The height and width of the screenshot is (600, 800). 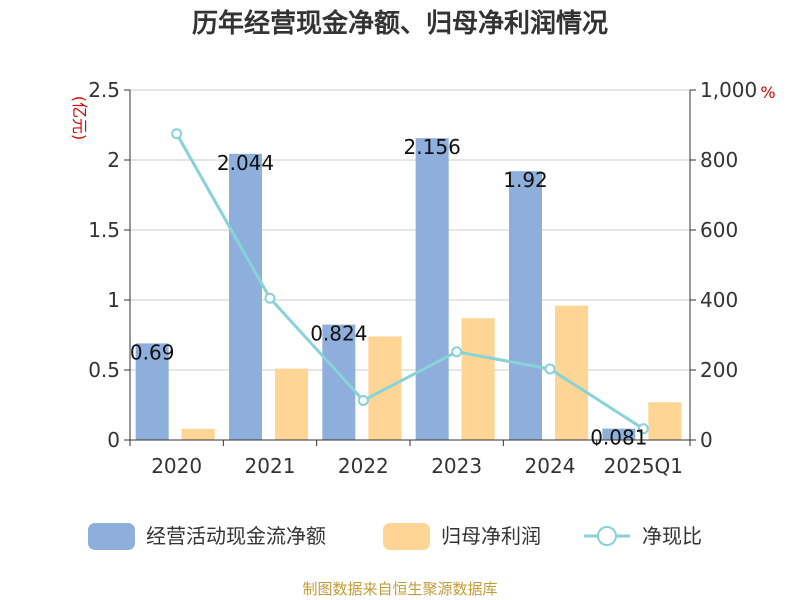 What do you see at coordinates (245, 163) in the screenshot?
I see `cashflow-data-label: 2.044` at bounding box center [245, 163].